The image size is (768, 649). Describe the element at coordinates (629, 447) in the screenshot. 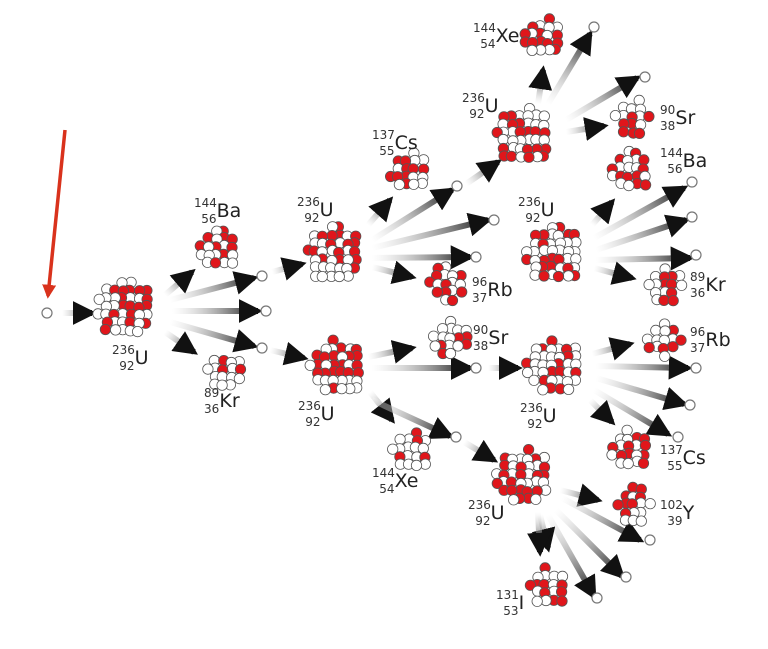

I see `nucleus-cs` at that location.